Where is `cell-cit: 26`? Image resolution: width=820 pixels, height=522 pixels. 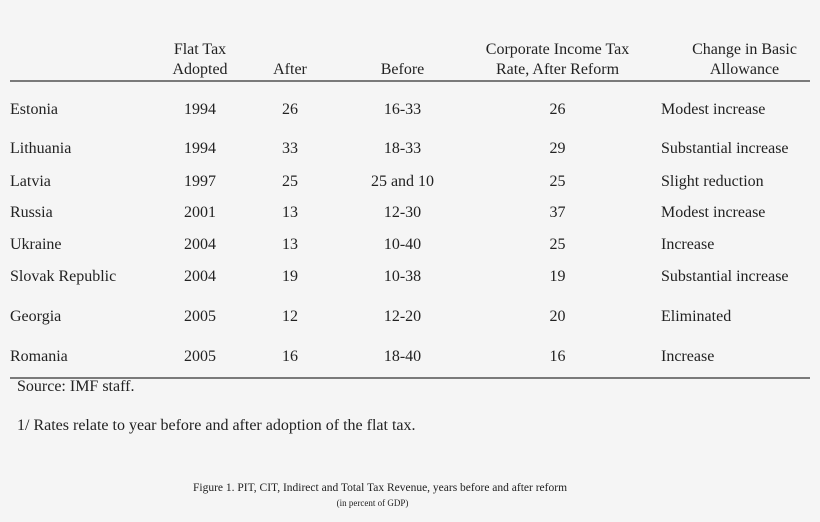 cell-cit: 26 is located at coordinates (557, 109).